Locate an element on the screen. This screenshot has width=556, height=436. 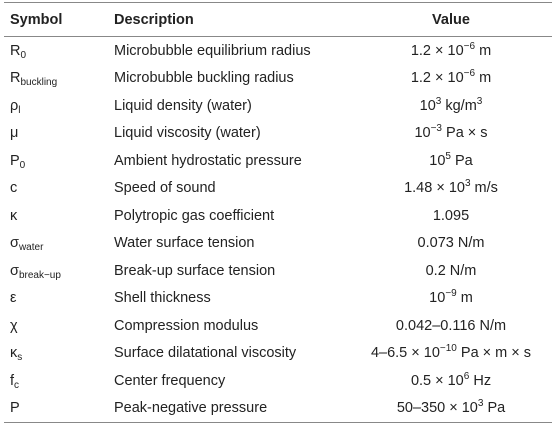
value-cell: 1.48 × 103 m/s is located at coordinates (451, 189).